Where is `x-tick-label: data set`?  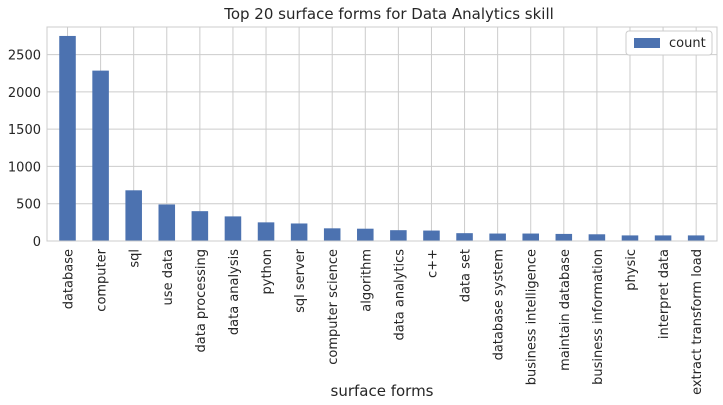
x-tick-label: data set is located at coordinates (466, 275).